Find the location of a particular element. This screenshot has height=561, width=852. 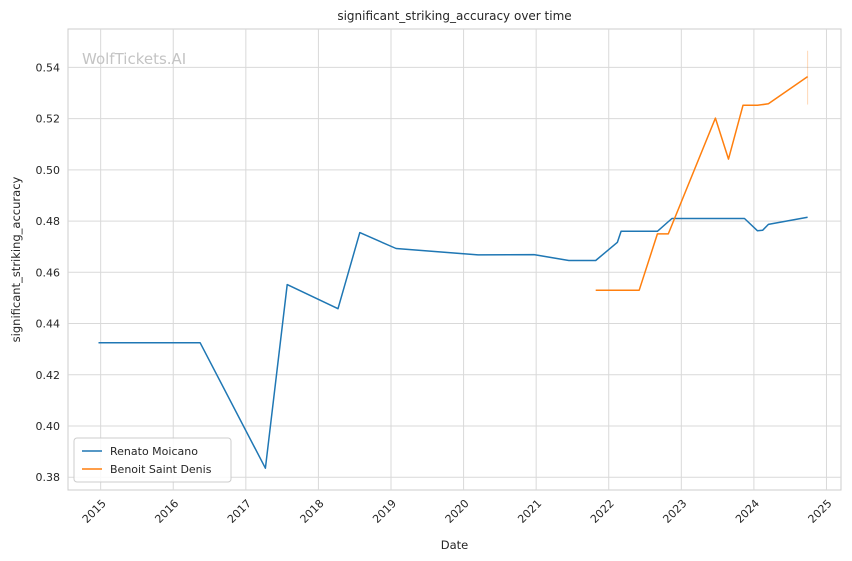

legend-box is located at coordinates (152, 460).